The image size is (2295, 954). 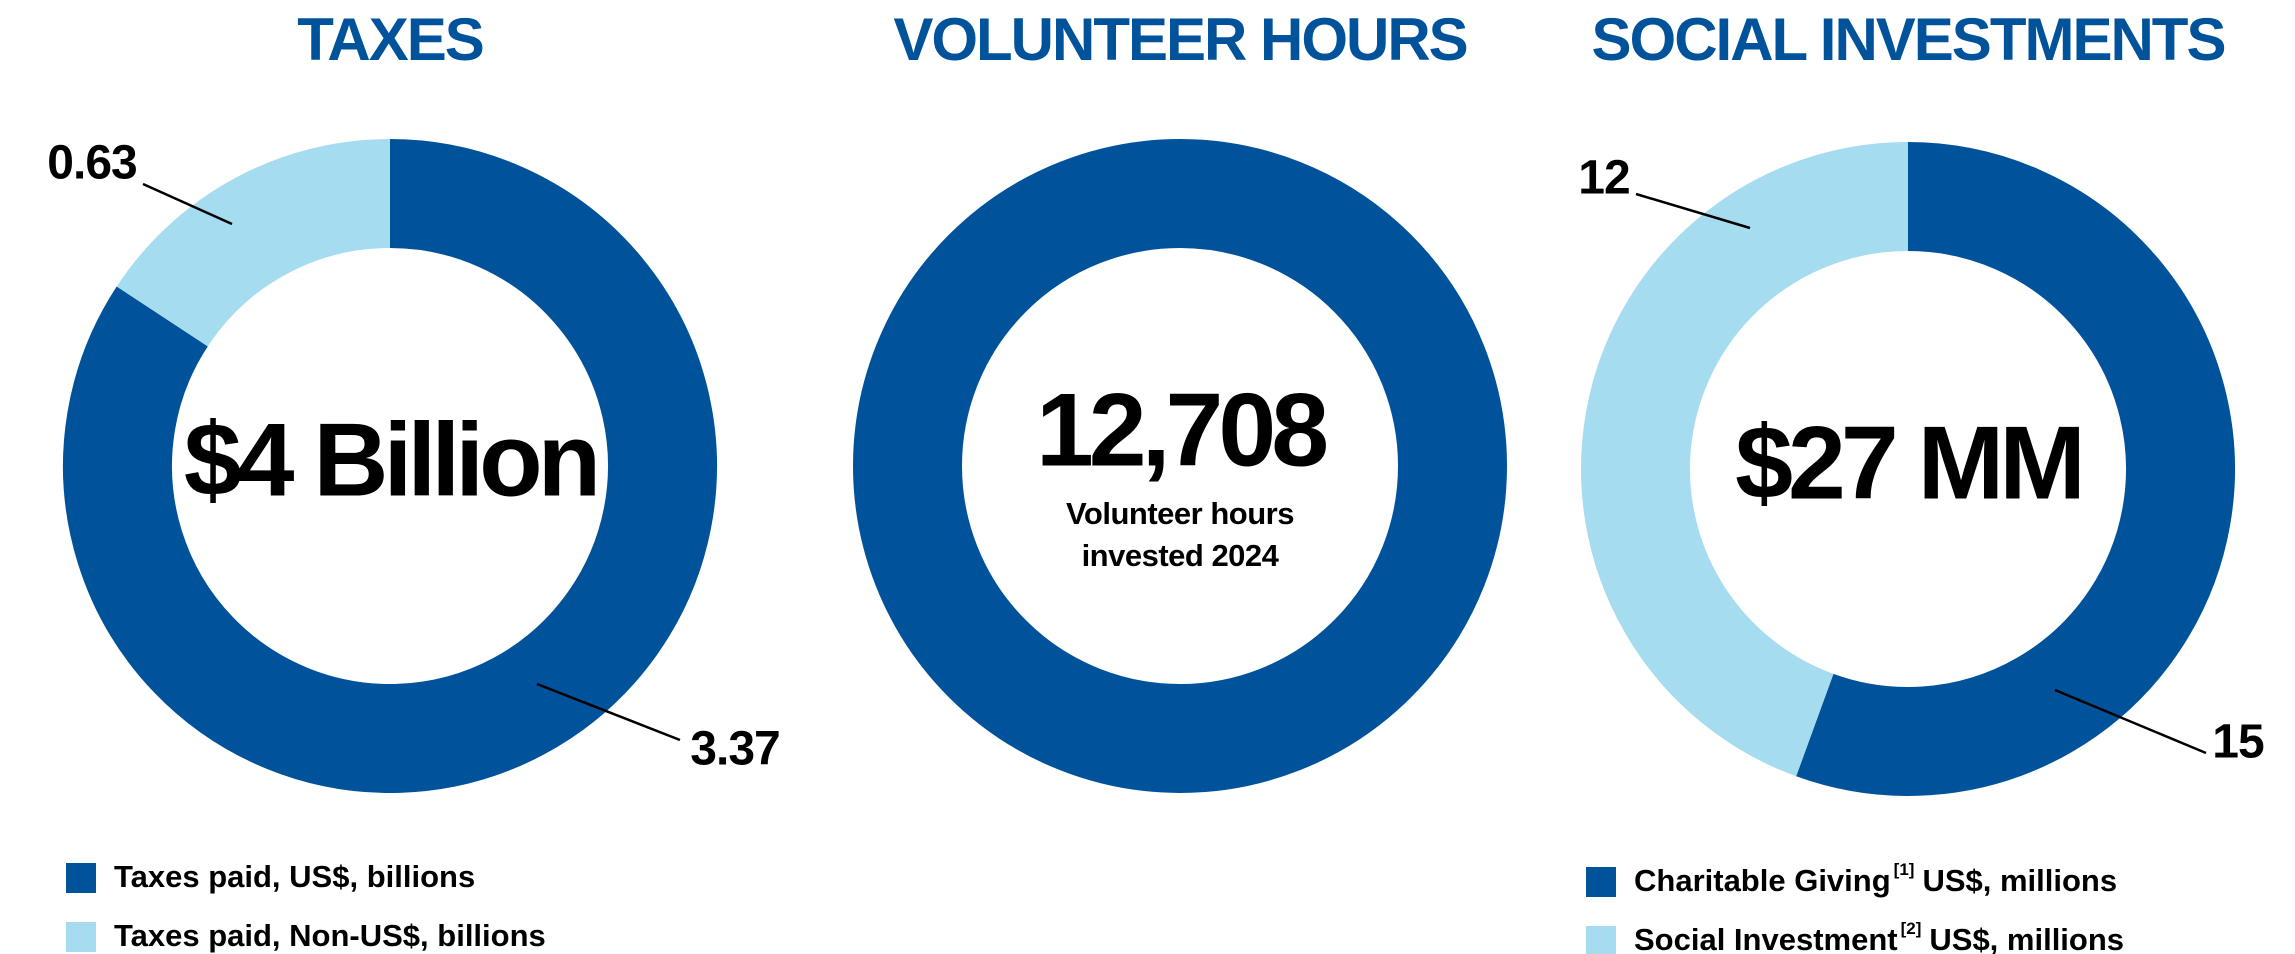 What do you see at coordinates (1908, 463) in the screenshot?
I see `center-label: $27 MM` at bounding box center [1908, 463].